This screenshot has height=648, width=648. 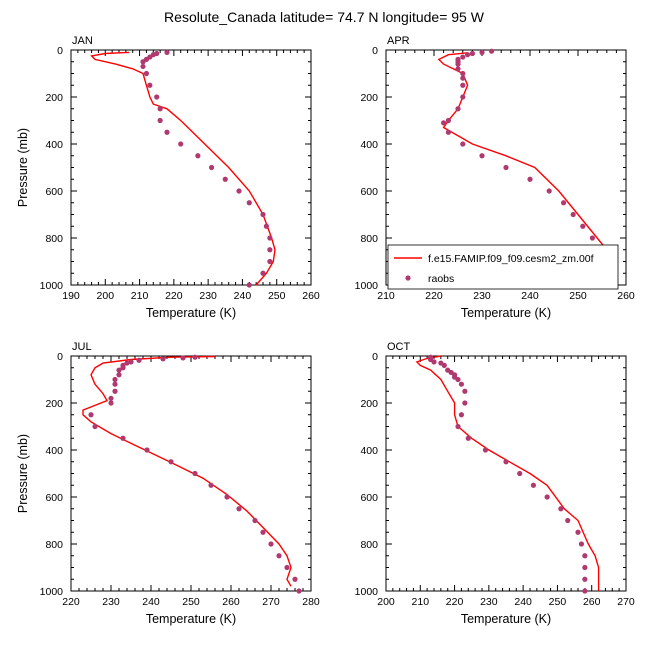 What do you see at coordinates (398, 41) in the screenshot?
I see `panel-label: APR` at bounding box center [398, 41].